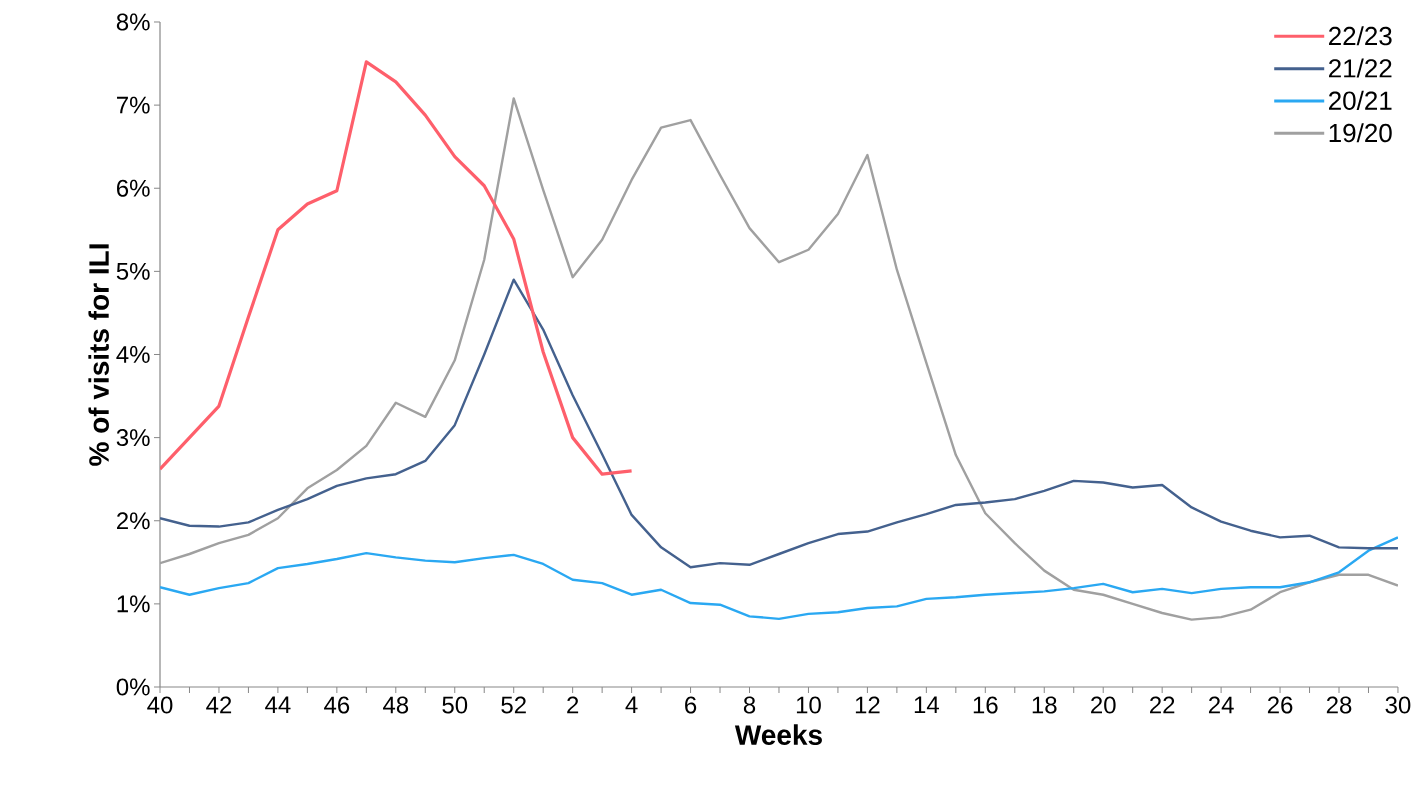  What do you see at coordinates (1360, 36) in the screenshot?
I see `legend-label: 22/23` at bounding box center [1360, 36].